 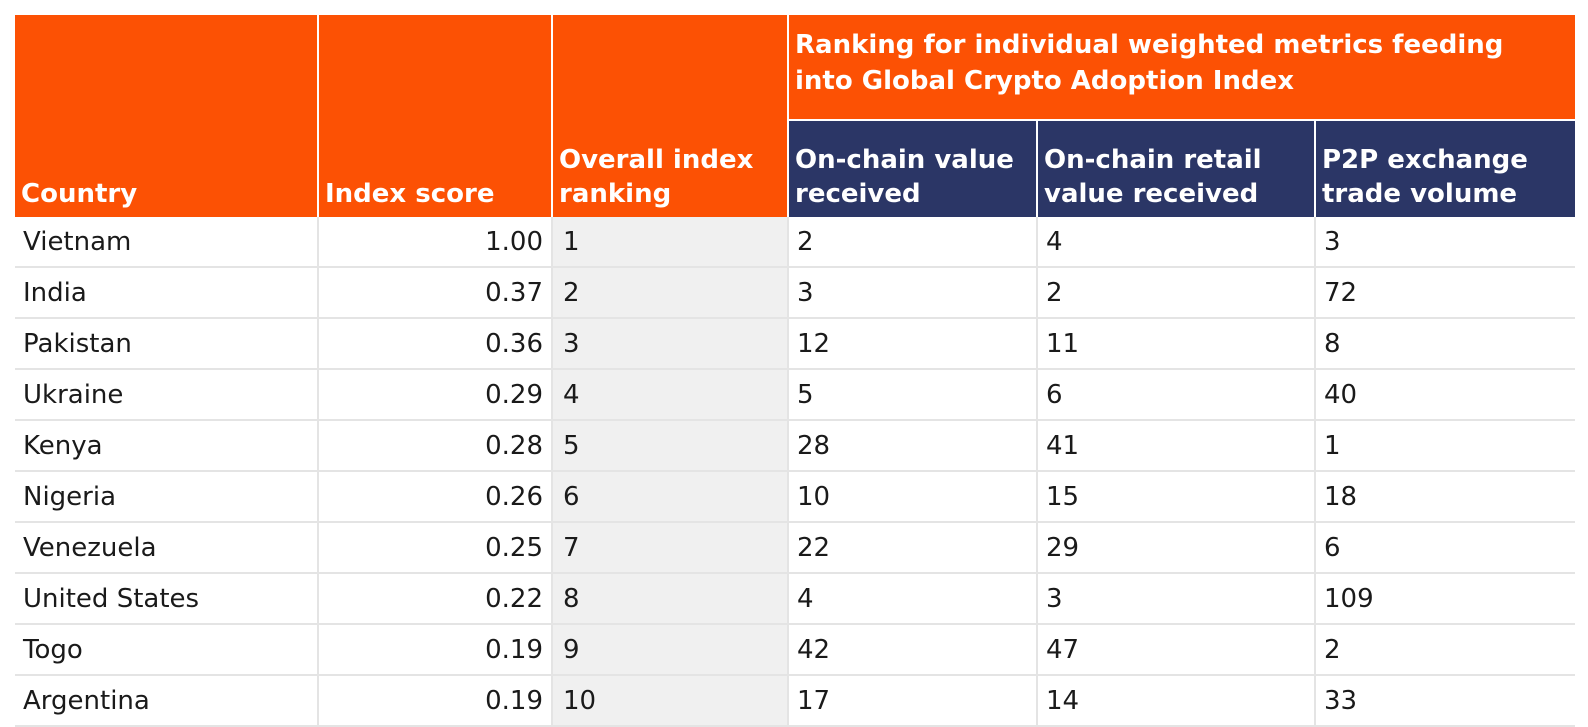 What do you see at coordinates (670, 395) in the screenshot?
I see `cell-overall-ranking: 4` at bounding box center [670, 395].